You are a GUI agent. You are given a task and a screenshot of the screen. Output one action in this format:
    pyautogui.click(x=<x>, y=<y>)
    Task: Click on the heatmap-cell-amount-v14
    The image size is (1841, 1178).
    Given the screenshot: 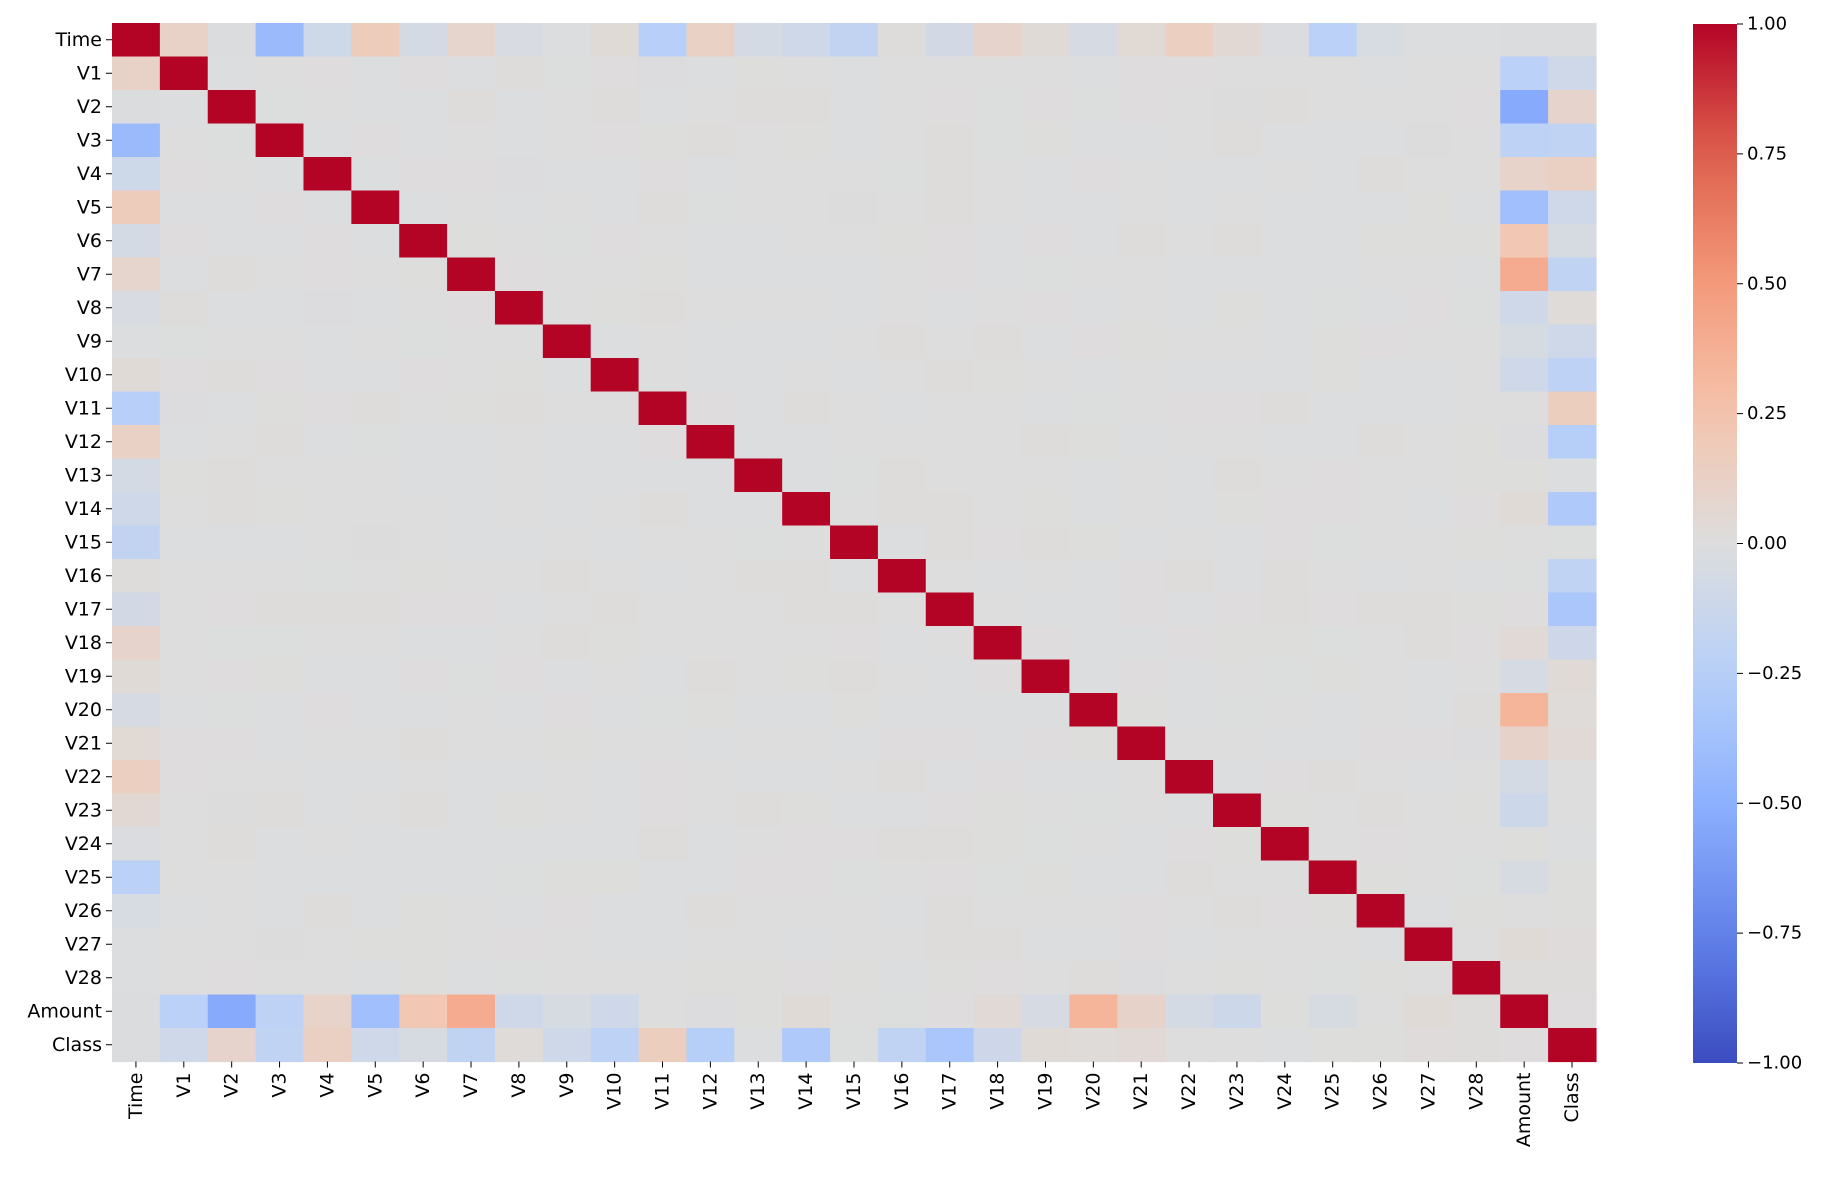 What is the action you would take?
    pyautogui.click(x=806, y=1011)
    